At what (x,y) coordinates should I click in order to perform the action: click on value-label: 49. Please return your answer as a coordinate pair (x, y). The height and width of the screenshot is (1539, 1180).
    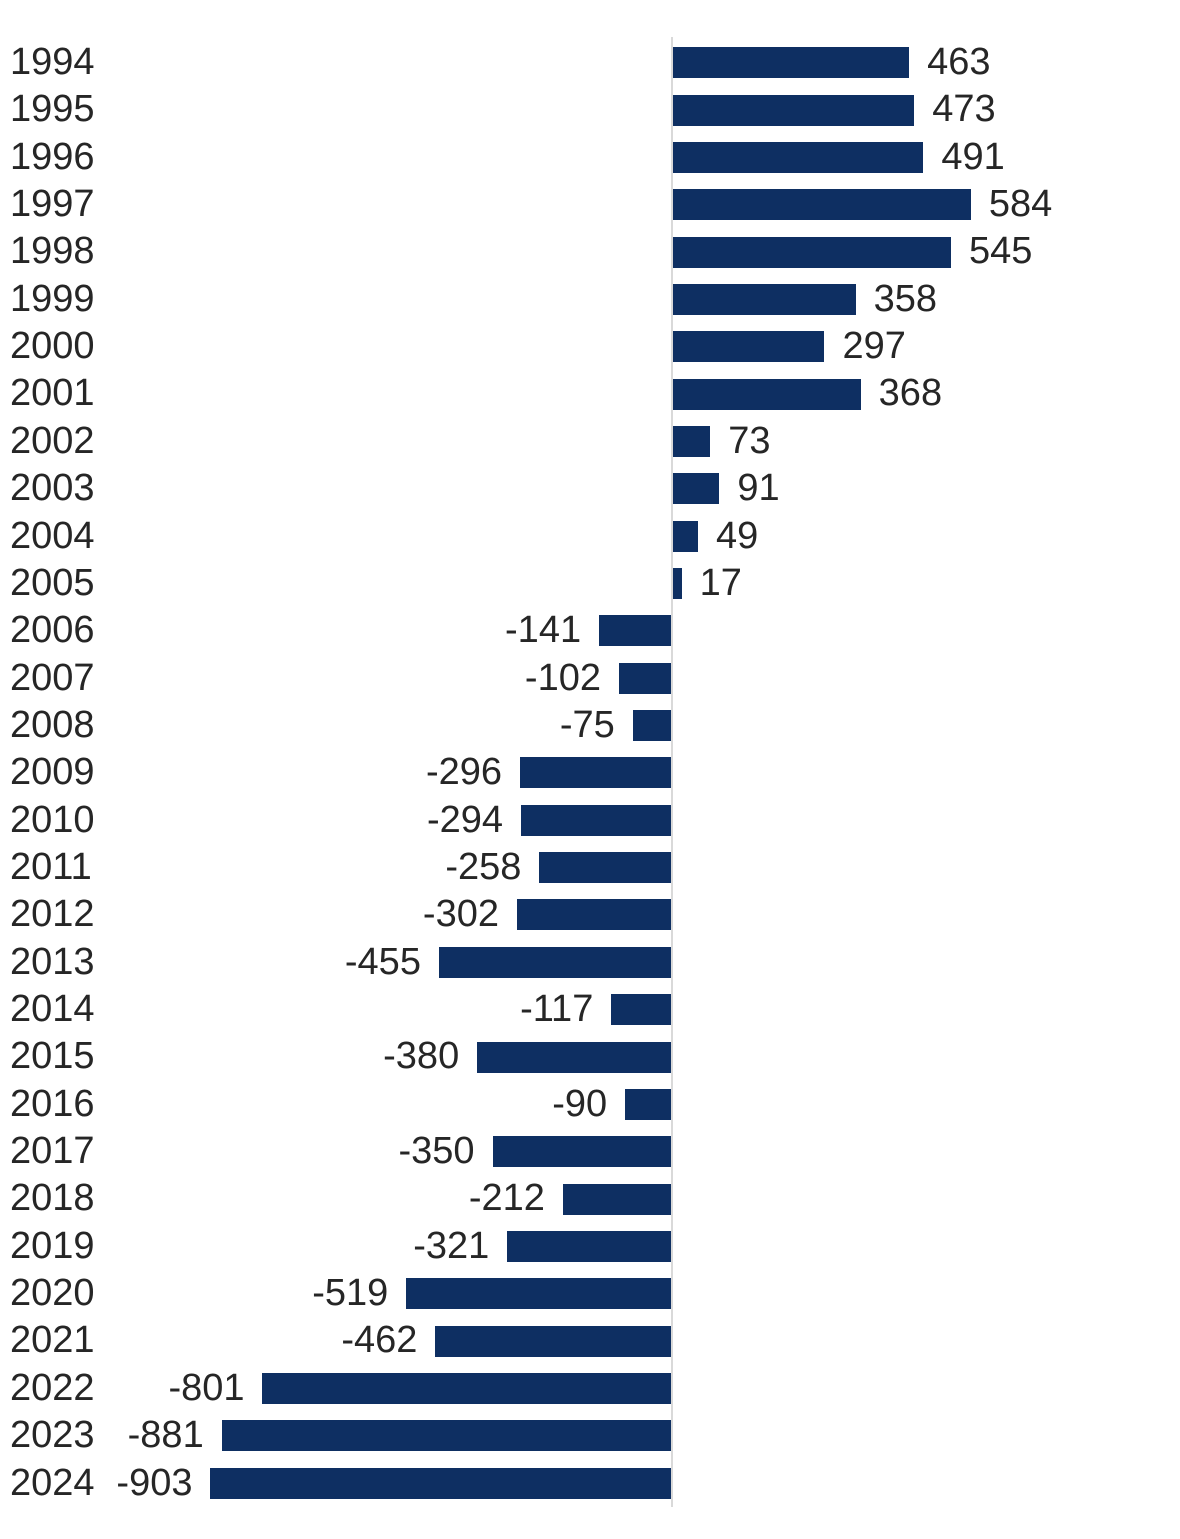
    Looking at the image, I should click on (737, 535).